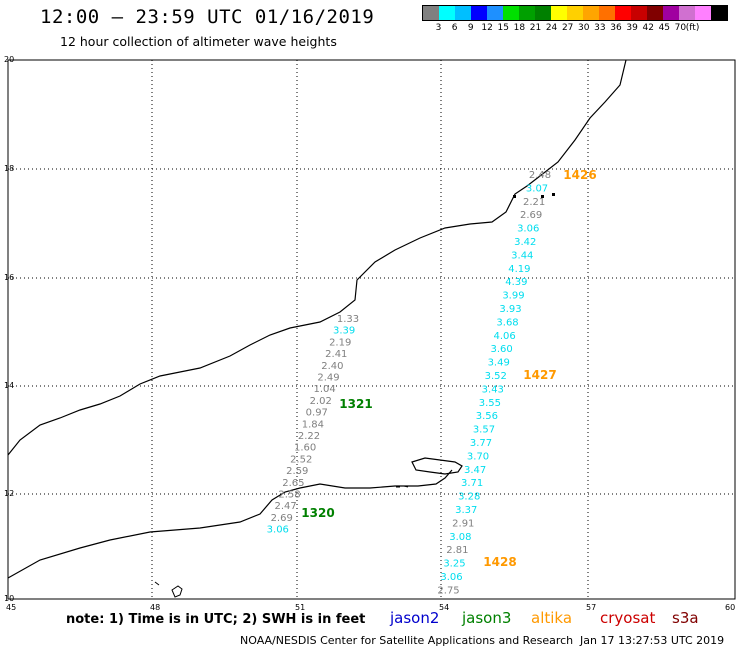 The width and height of the screenshot is (740, 650). Describe the element at coordinates (448, 590) in the screenshot. I see `wave-height-value: 2.75` at that location.